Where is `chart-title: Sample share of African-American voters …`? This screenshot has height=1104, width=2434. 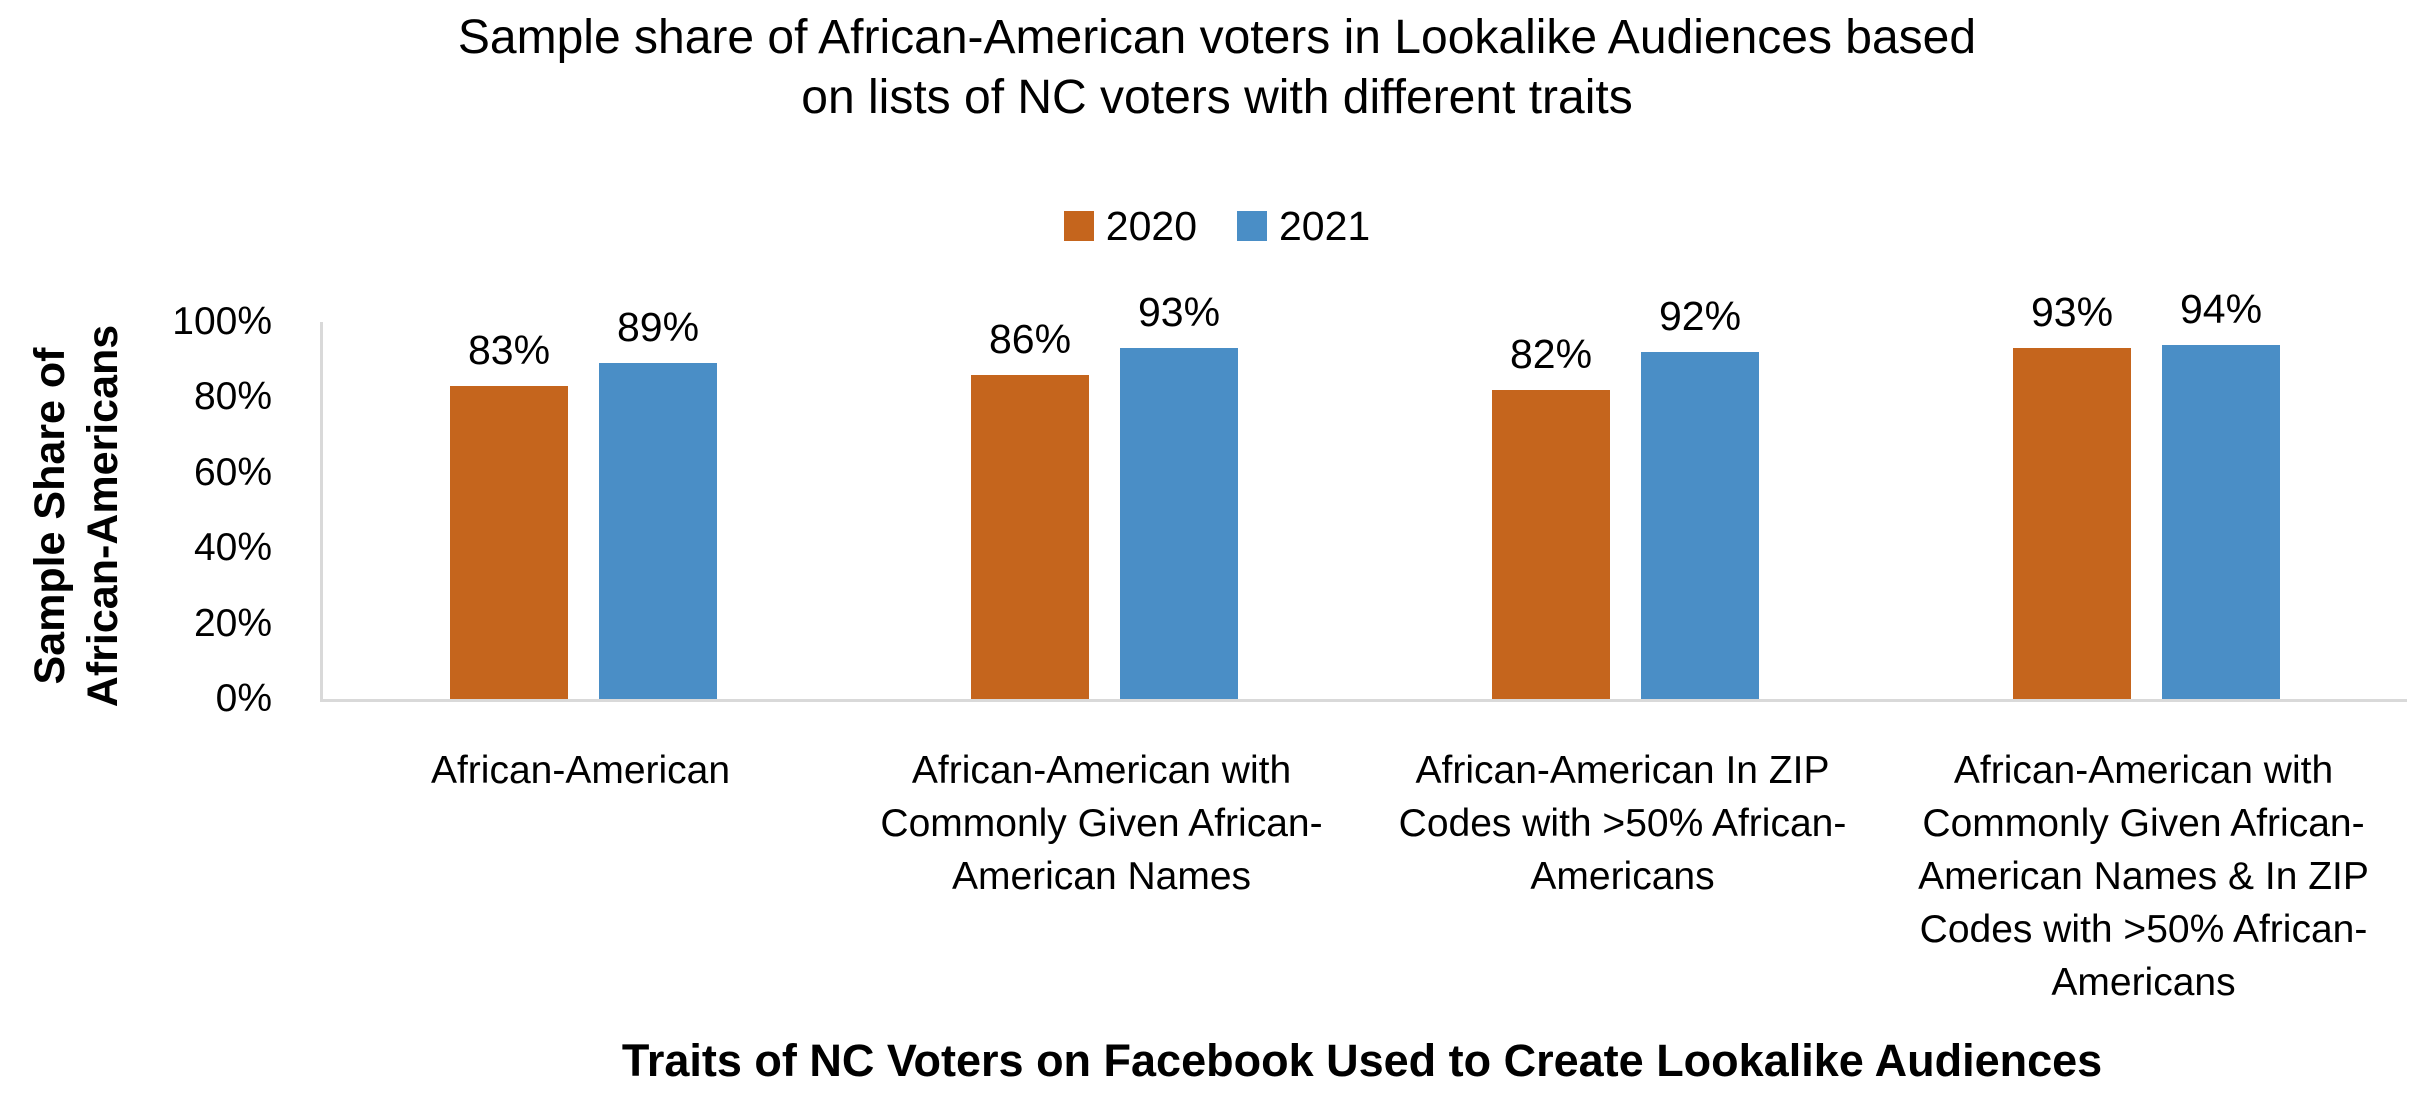
chart-title: Sample share of African-American voters … is located at coordinates (1217, 67).